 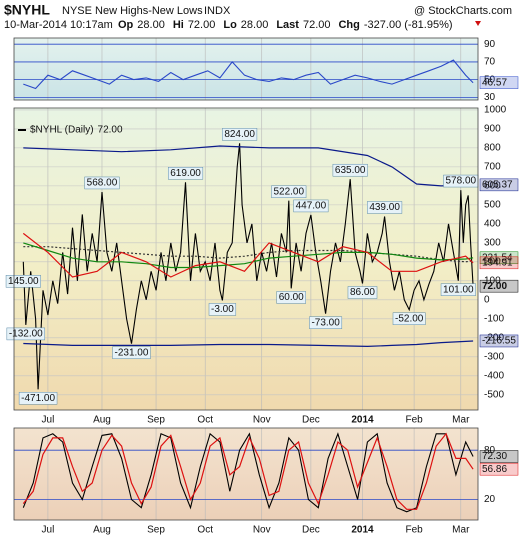 I want to click on y-tick-label: 600, so click(x=492, y=186).